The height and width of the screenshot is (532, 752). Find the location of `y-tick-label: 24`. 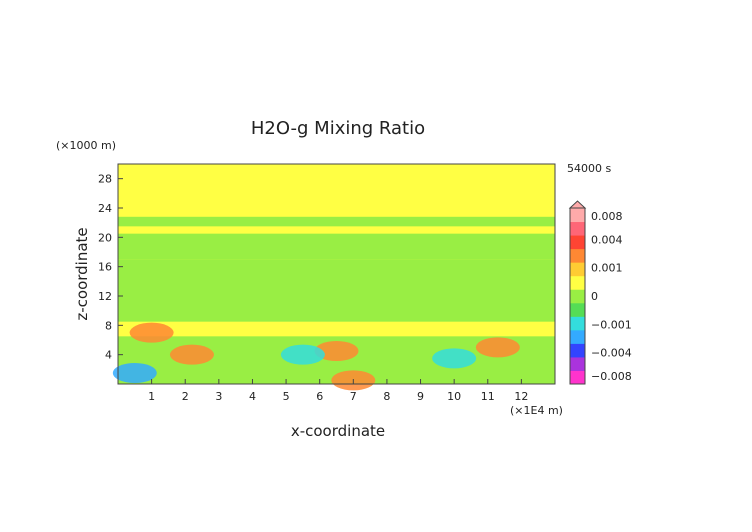

y-tick-label: 24 is located at coordinates (105, 208).